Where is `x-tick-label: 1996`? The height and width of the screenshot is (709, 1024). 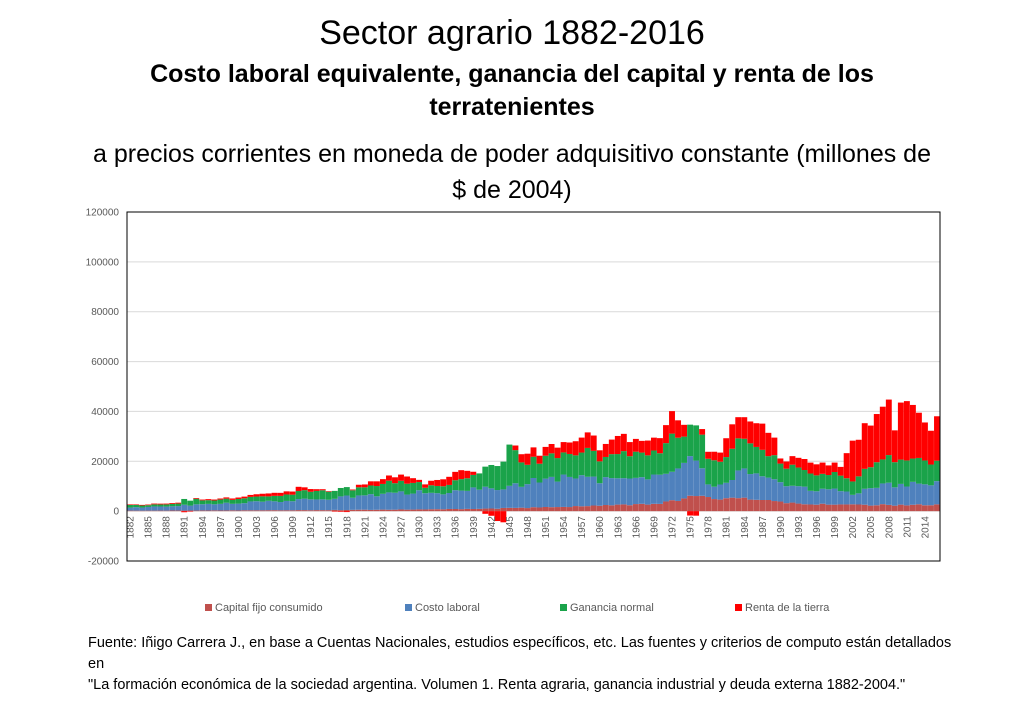
x-tick-label: 1996 is located at coordinates (817, 527).